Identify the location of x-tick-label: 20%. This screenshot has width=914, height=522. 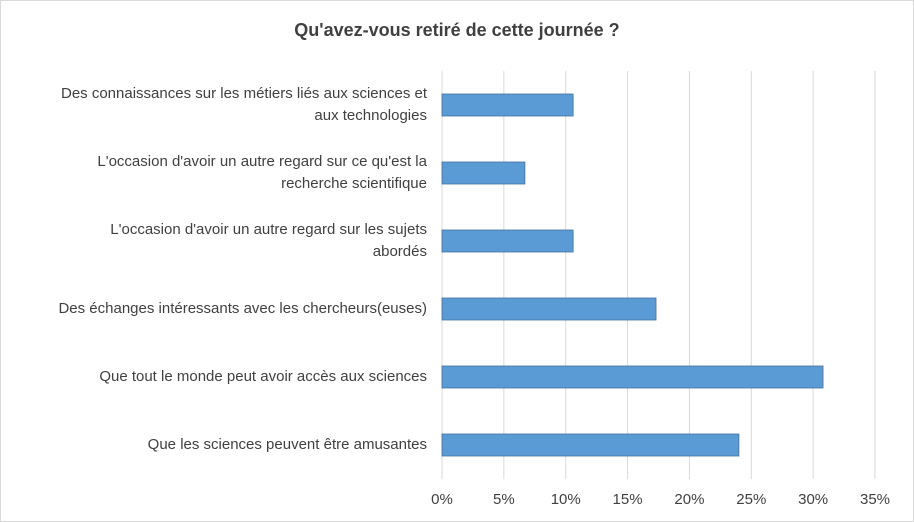
(689, 499).